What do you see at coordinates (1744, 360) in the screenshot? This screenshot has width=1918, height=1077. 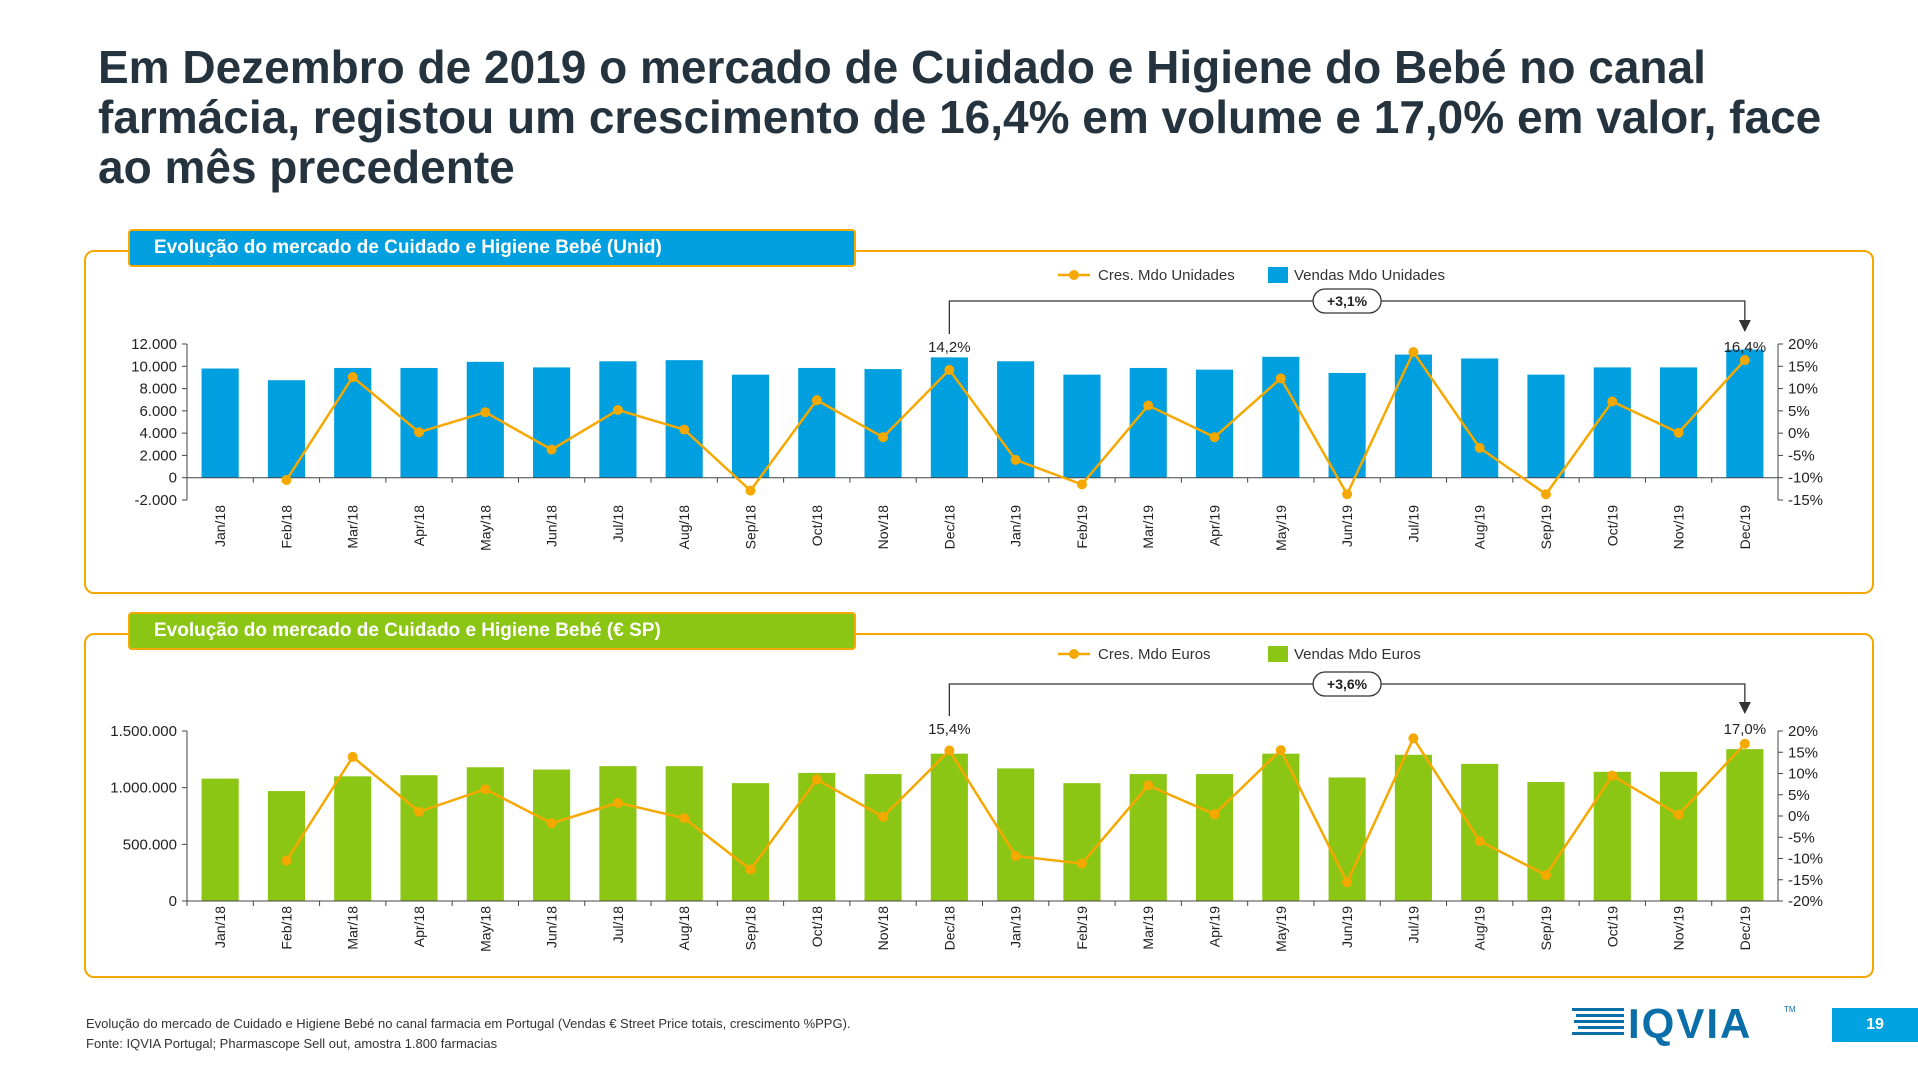 I see `growth-point-Dec/19` at bounding box center [1744, 360].